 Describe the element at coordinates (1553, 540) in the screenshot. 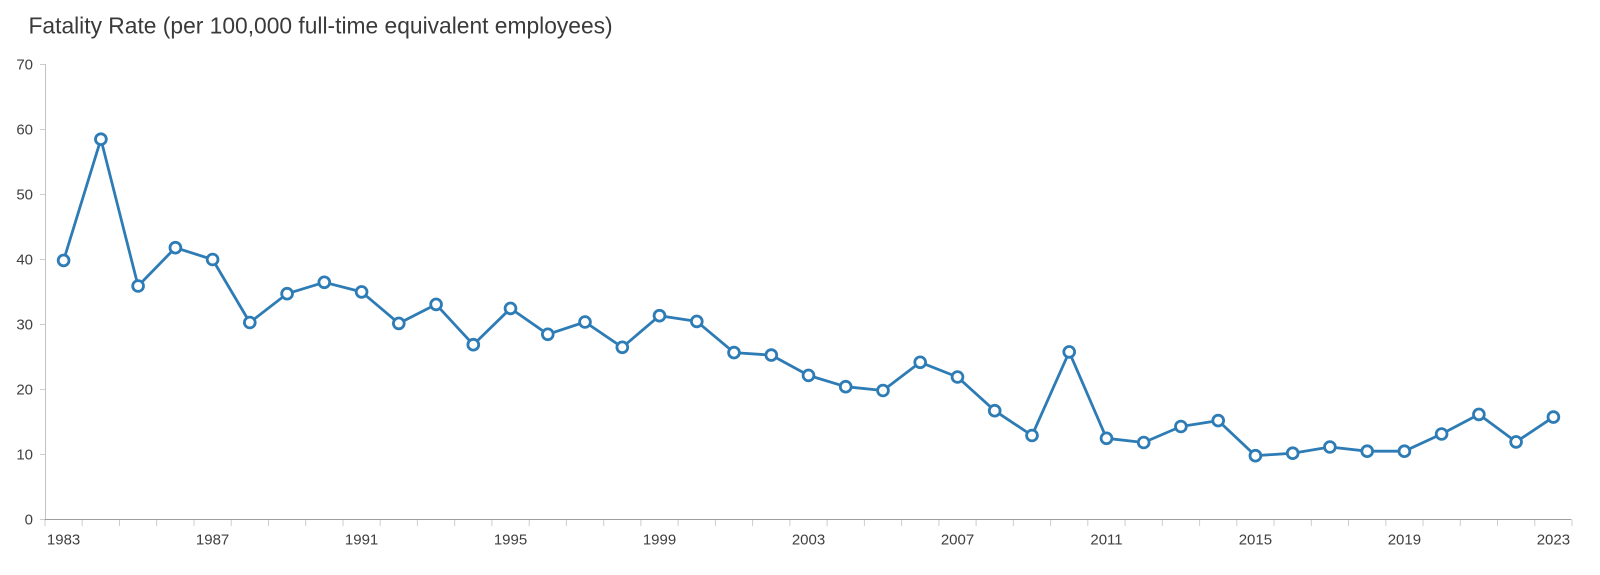

I see `svg-text: 2023` at that location.